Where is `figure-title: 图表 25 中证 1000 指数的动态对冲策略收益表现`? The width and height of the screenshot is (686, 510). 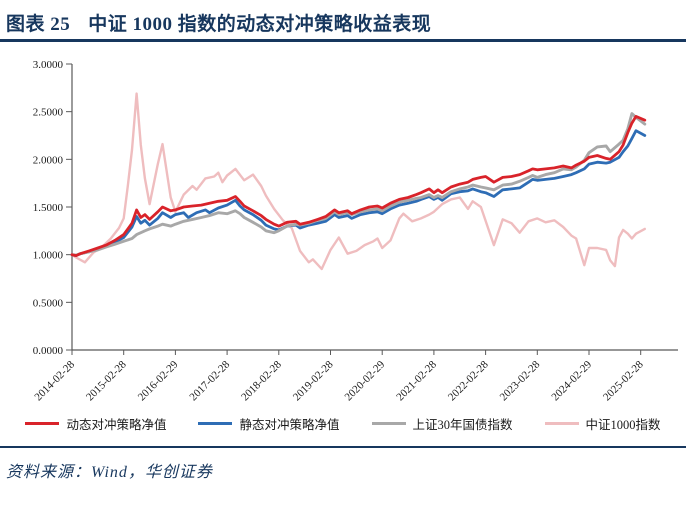
figure-title: 图表 25 中证 1000 指数的动态对冲策略收益表现 is located at coordinates (343, 19).